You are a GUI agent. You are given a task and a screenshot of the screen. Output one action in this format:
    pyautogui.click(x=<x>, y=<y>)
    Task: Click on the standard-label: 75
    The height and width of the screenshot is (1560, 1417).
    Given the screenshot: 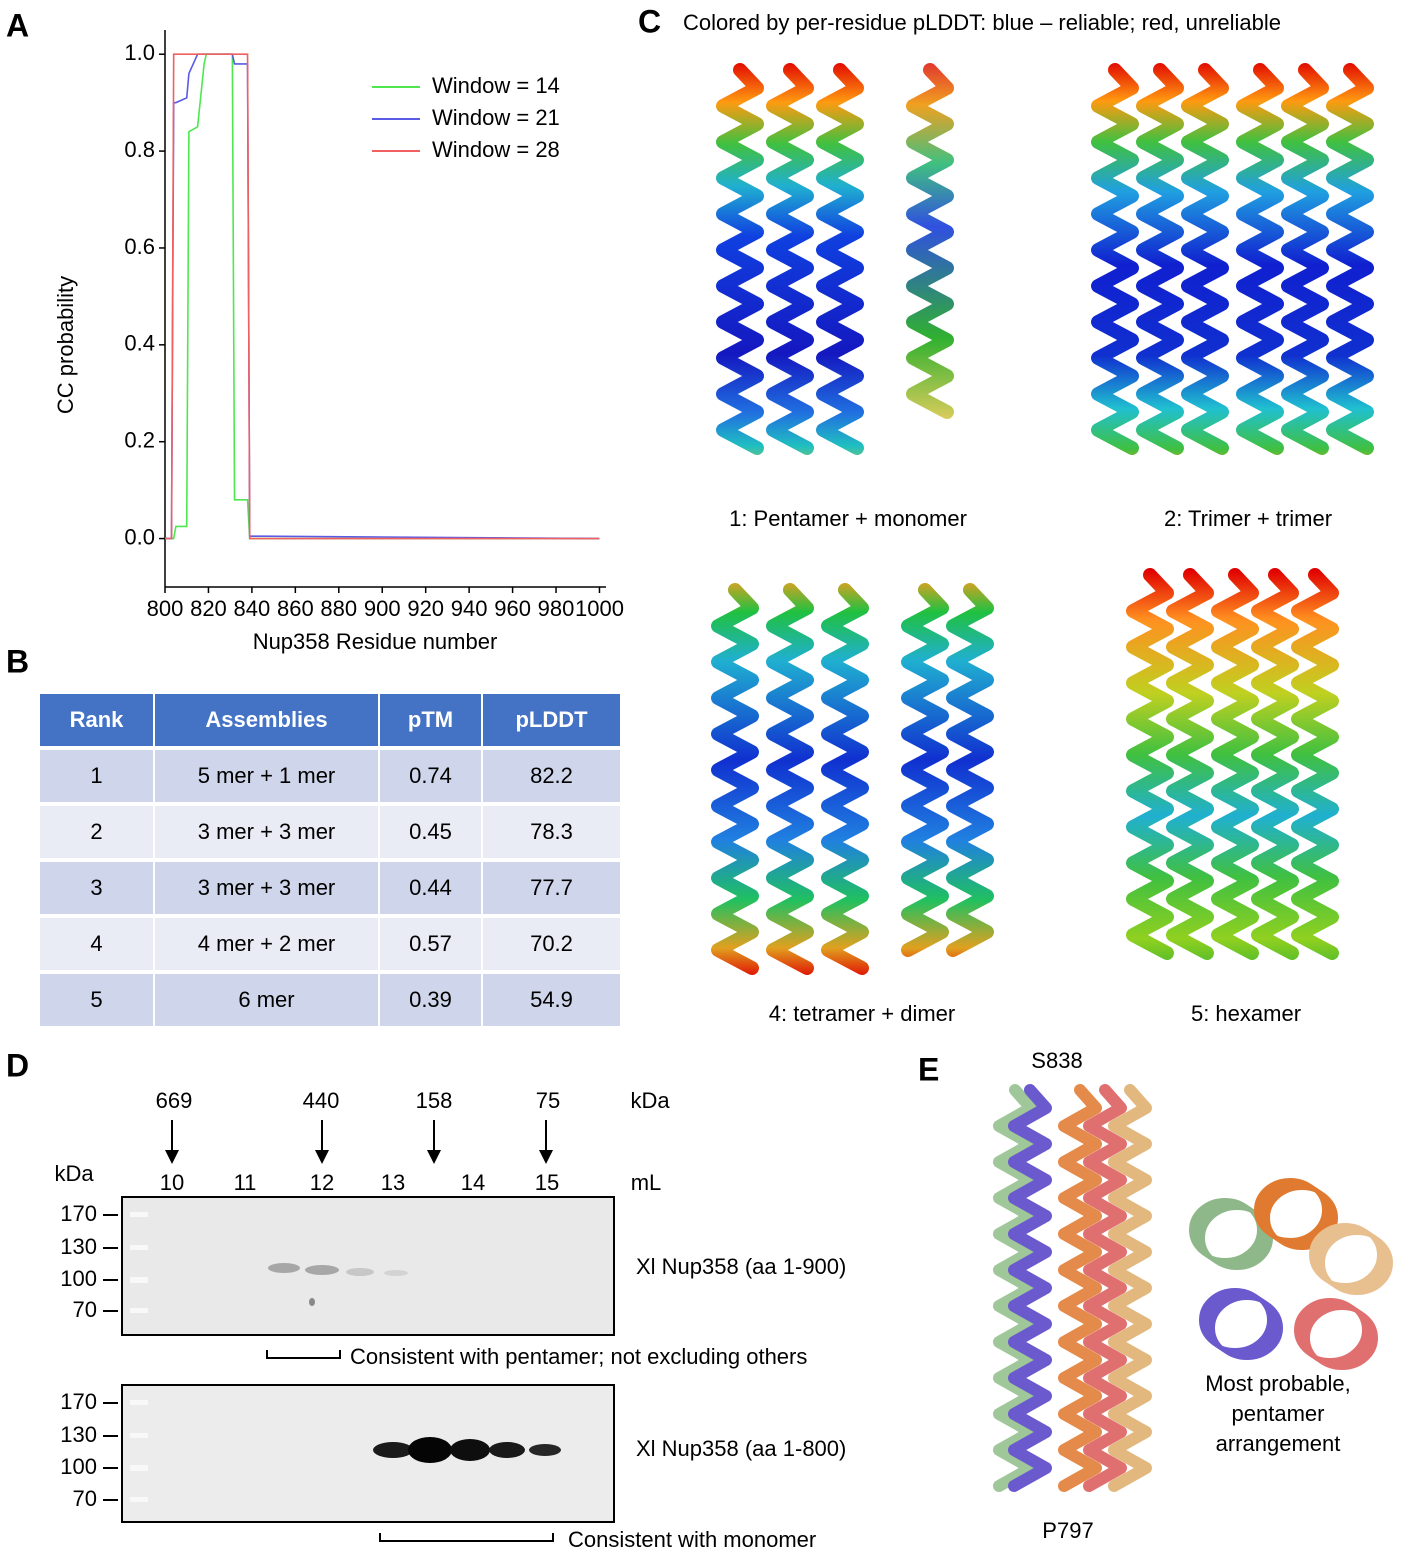 What is the action you would take?
    pyautogui.click(x=548, y=1100)
    